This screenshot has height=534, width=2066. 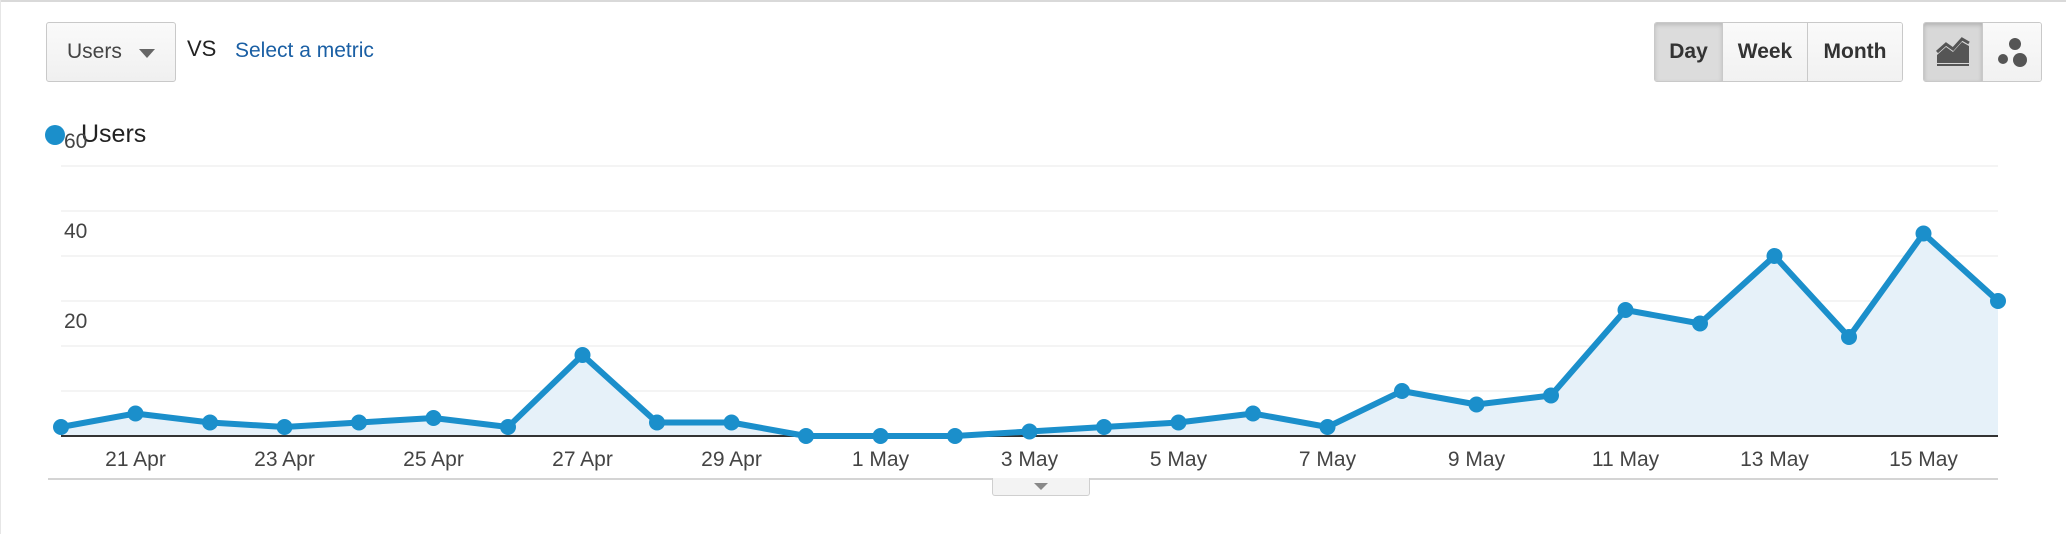 I want to click on caret-down-icon, so click(x=1041, y=486).